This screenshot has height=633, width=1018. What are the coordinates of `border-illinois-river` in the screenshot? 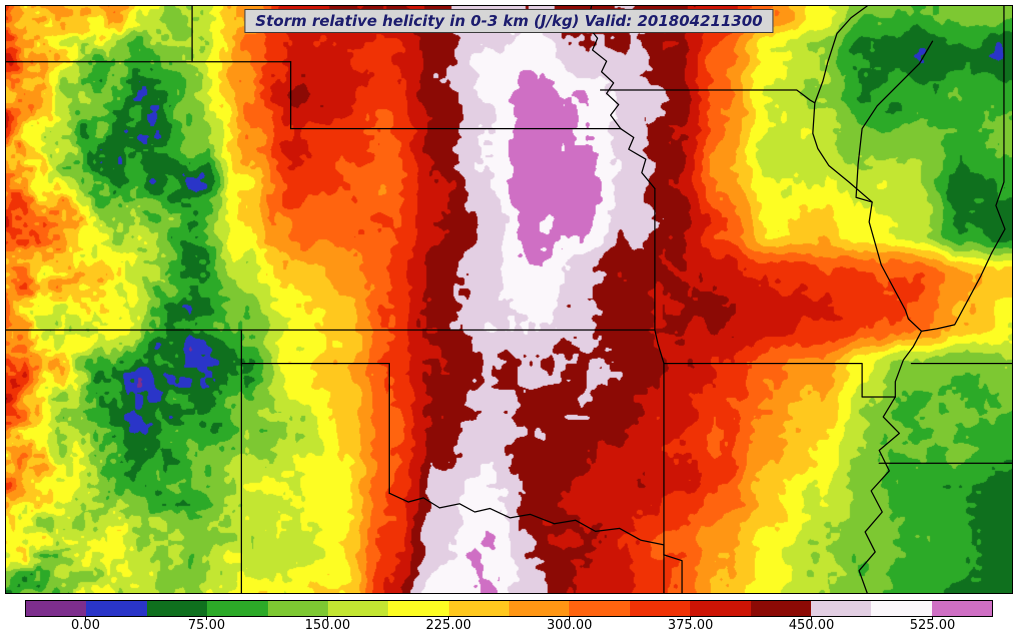 It's located at (894, 121).